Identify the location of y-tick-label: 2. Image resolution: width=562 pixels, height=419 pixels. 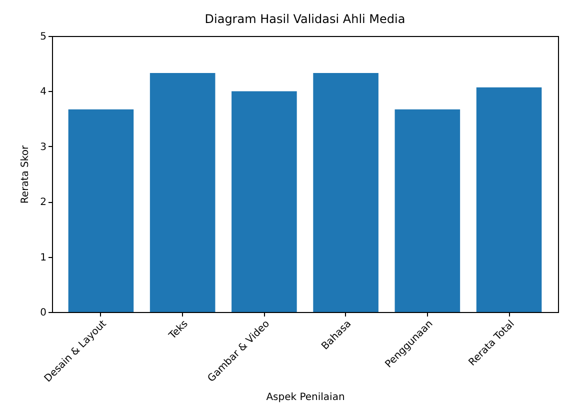
(43, 202).